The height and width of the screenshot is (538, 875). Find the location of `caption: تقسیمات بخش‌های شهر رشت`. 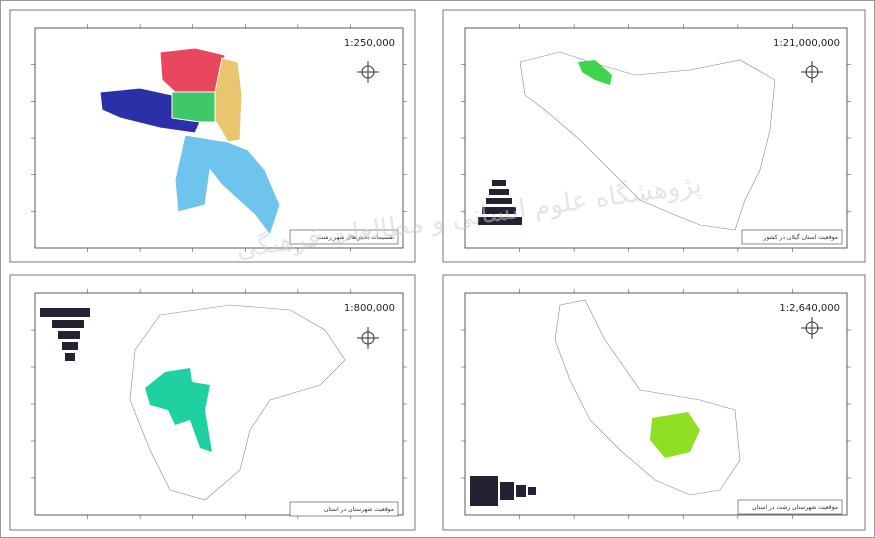

caption: تقسیمات بخش‌های شهر رشت is located at coordinates (356, 237).